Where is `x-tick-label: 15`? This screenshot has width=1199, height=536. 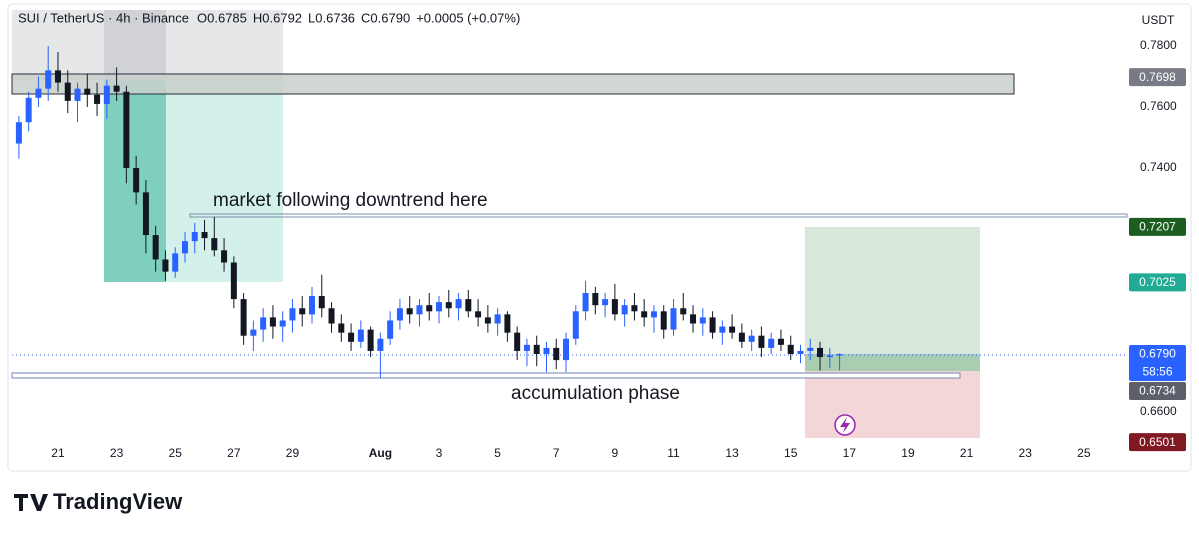 x-tick-label: 15 is located at coordinates (791, 453).